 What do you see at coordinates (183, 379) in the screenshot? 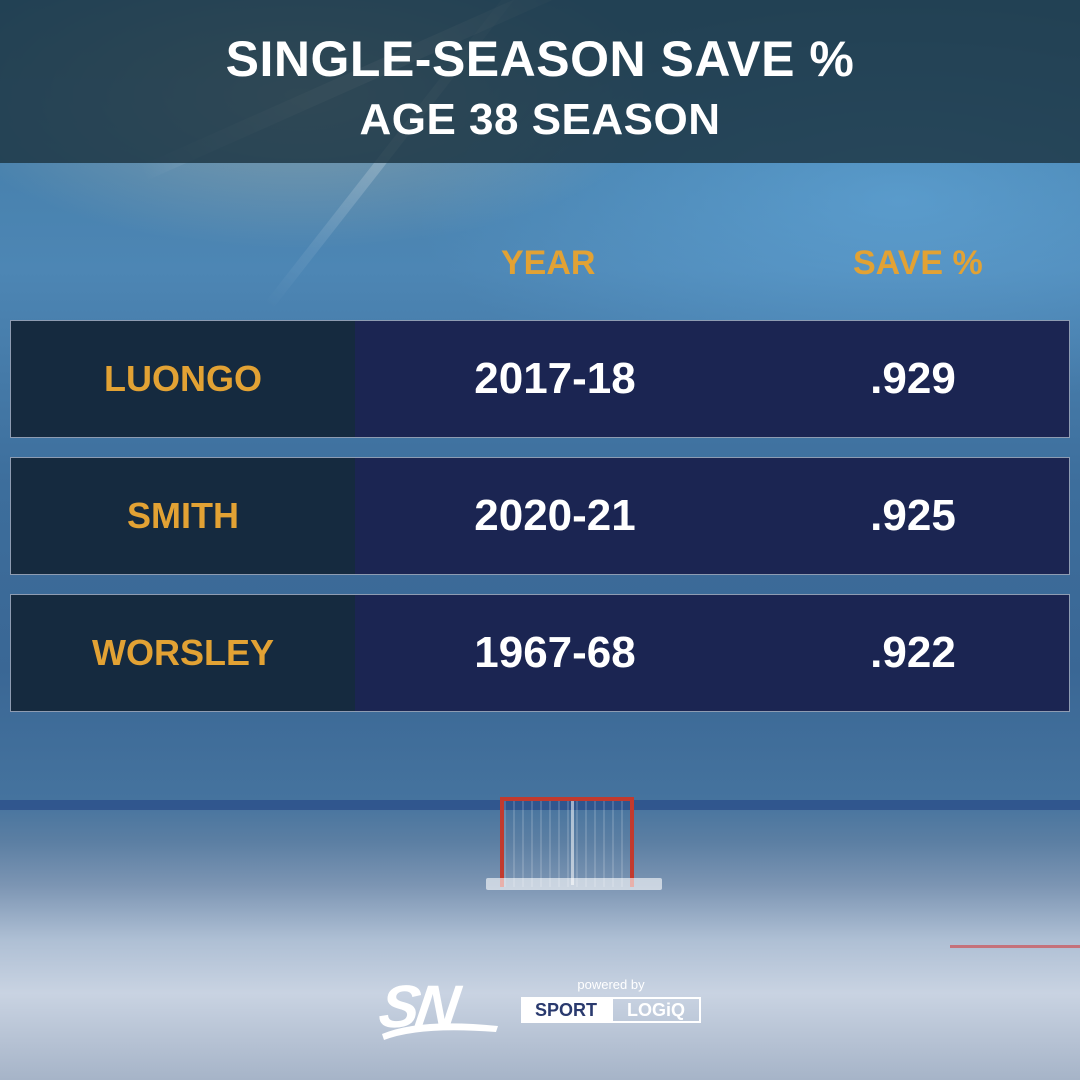
I see `goalie-name: LUONGO` at bounding box center [183, 379].